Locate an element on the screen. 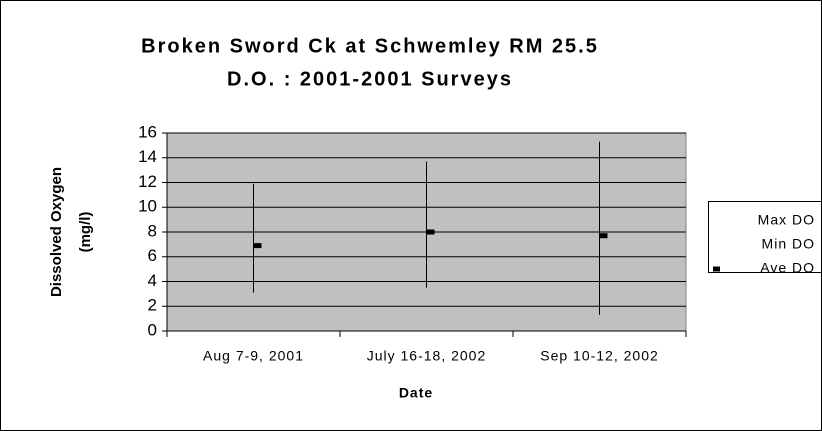 Image resolution: width=822 pixels, height=431 pixels. y-axis-label: (mg/l) is located at coordinates (85, 232).